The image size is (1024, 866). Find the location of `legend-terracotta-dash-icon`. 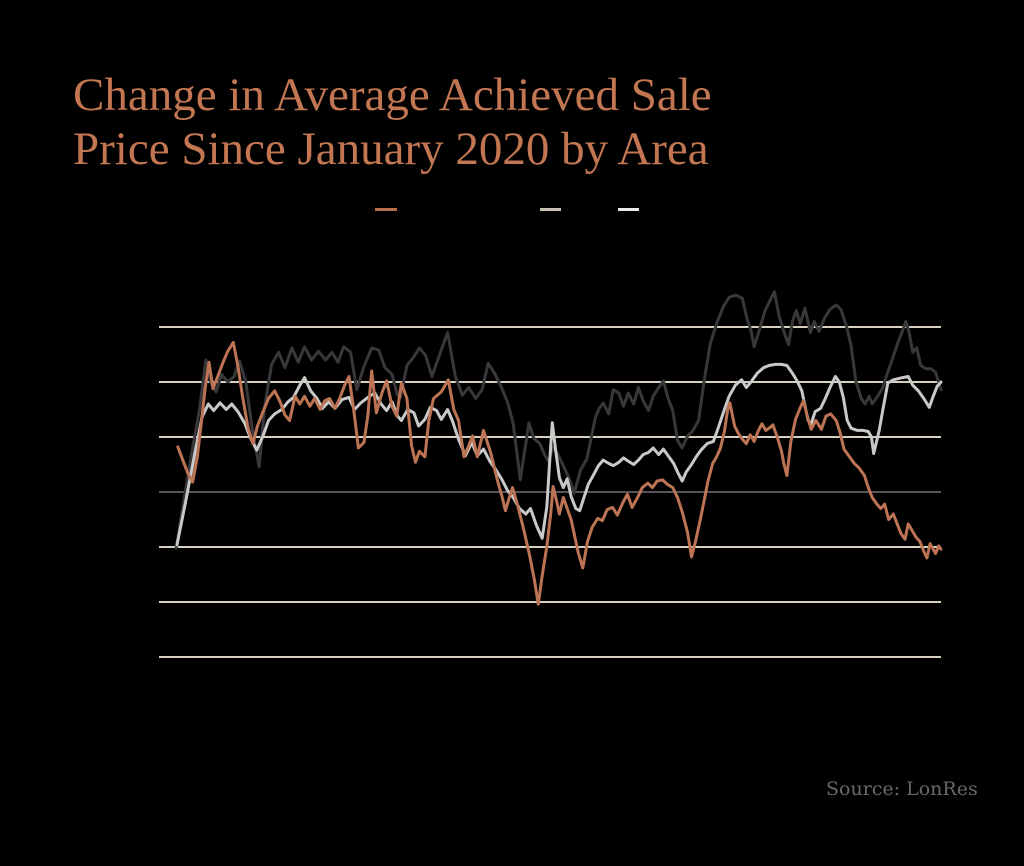

legend-terracotta-dash-icon is located at coordinates (386, 209).